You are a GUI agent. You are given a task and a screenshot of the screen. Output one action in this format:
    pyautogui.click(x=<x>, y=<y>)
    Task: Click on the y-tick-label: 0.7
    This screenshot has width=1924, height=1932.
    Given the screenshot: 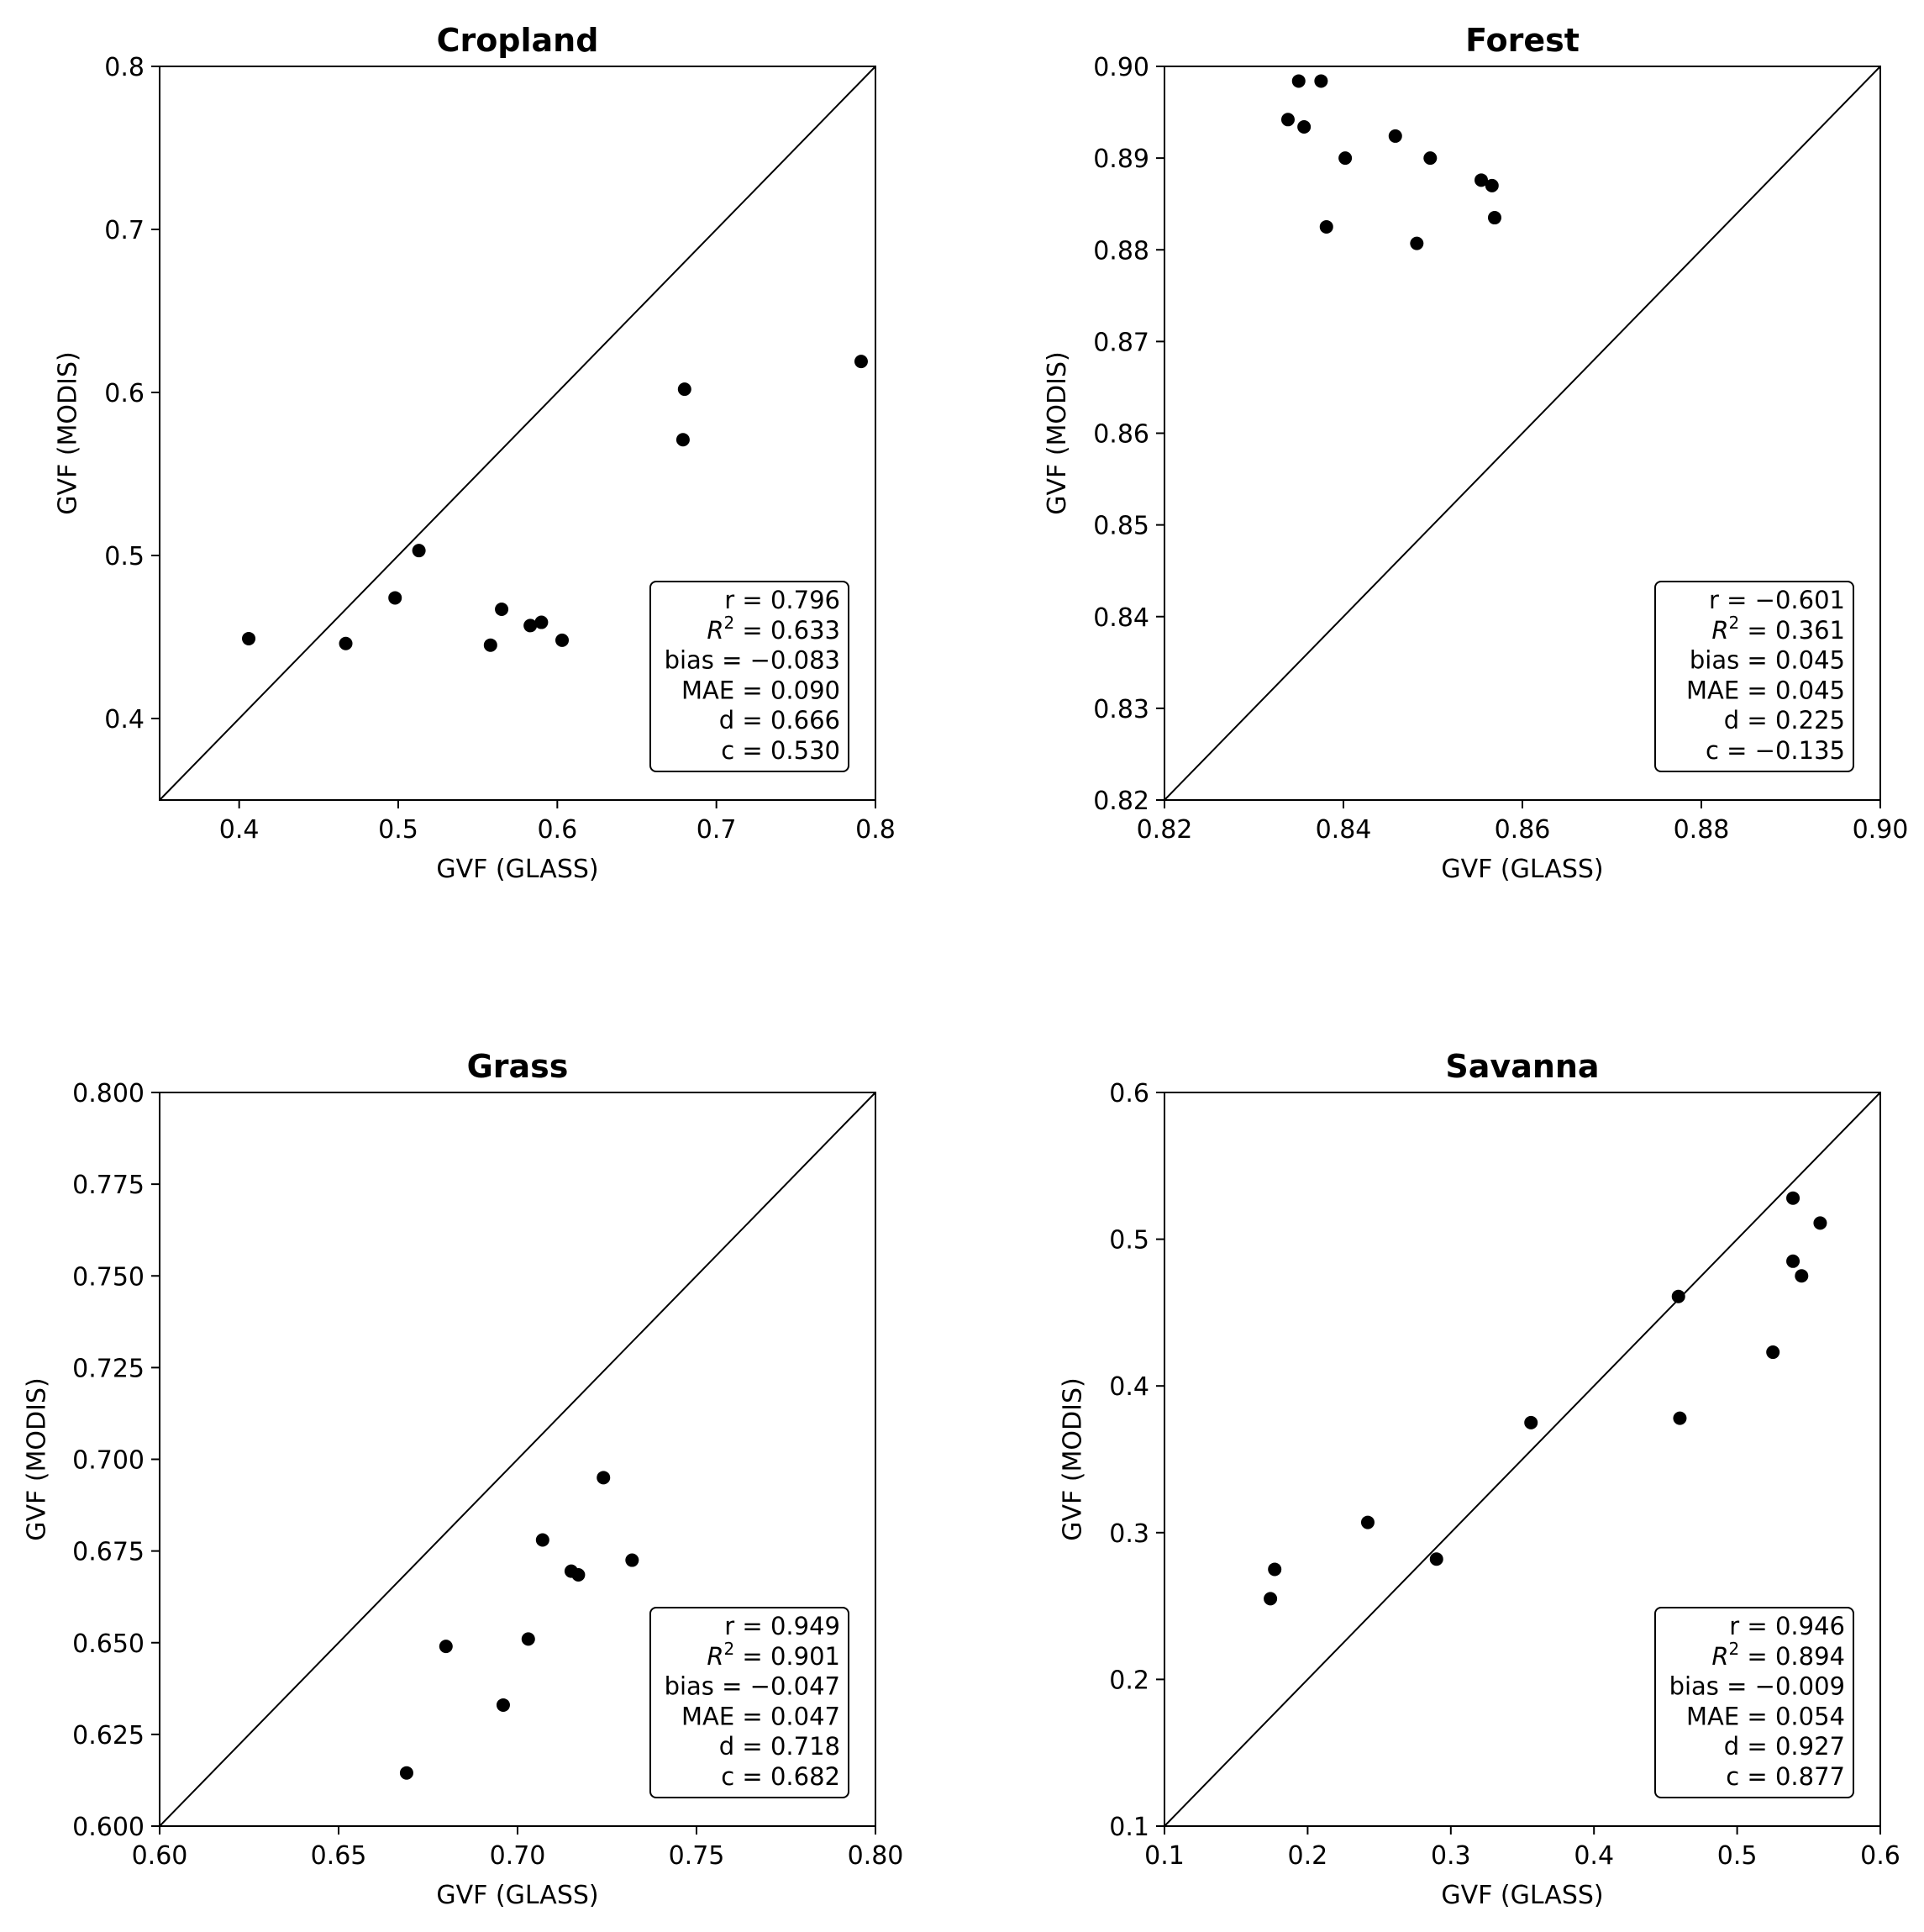 What is the action you would take?
    pyautogui.click(x=124, y=230)
    